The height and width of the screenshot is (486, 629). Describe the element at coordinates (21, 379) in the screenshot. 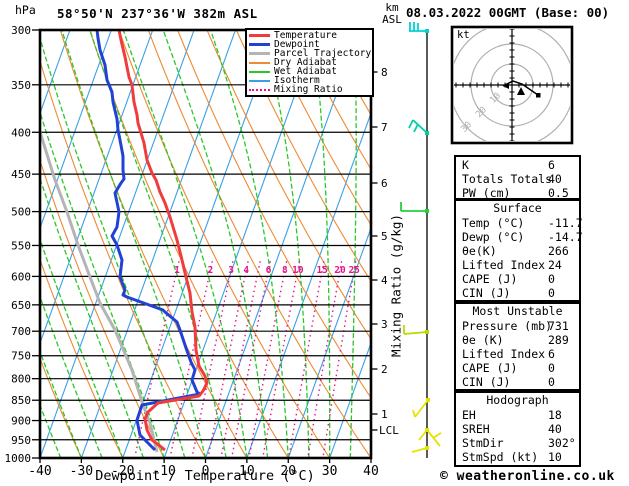

I see `svg-text: 800` at that location.